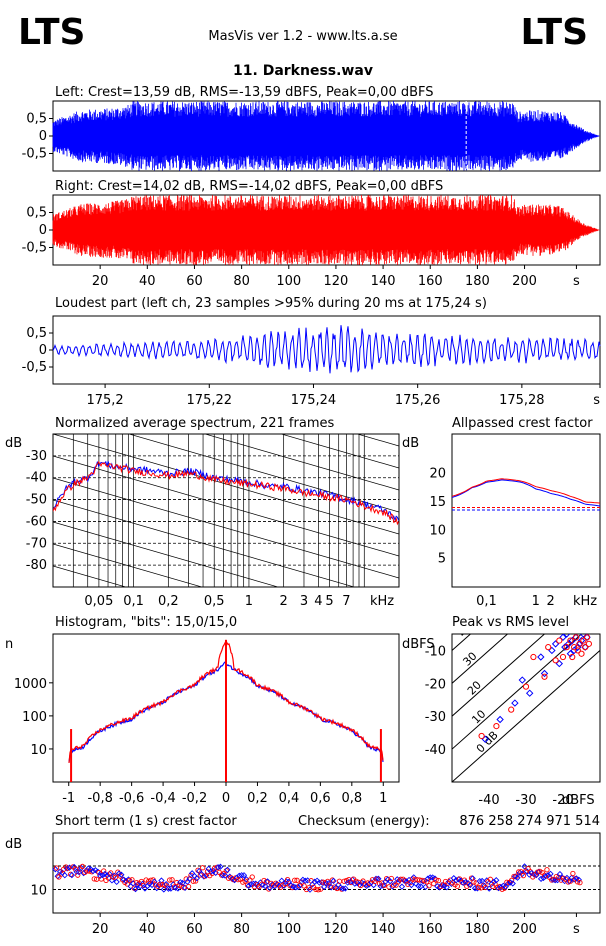 The height and width of the screenshot is (946, 606). I want to click on histogram-xtick-label: 1, so click(383, 798).